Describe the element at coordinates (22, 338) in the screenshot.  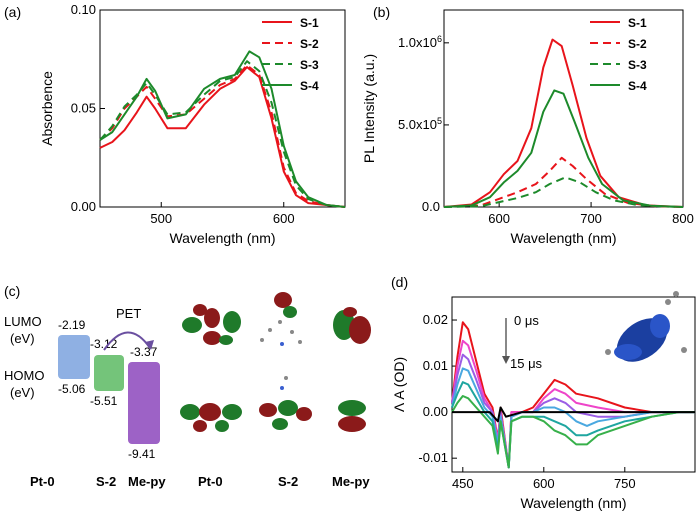
I see `lumo-unit: (eV)` at that location.